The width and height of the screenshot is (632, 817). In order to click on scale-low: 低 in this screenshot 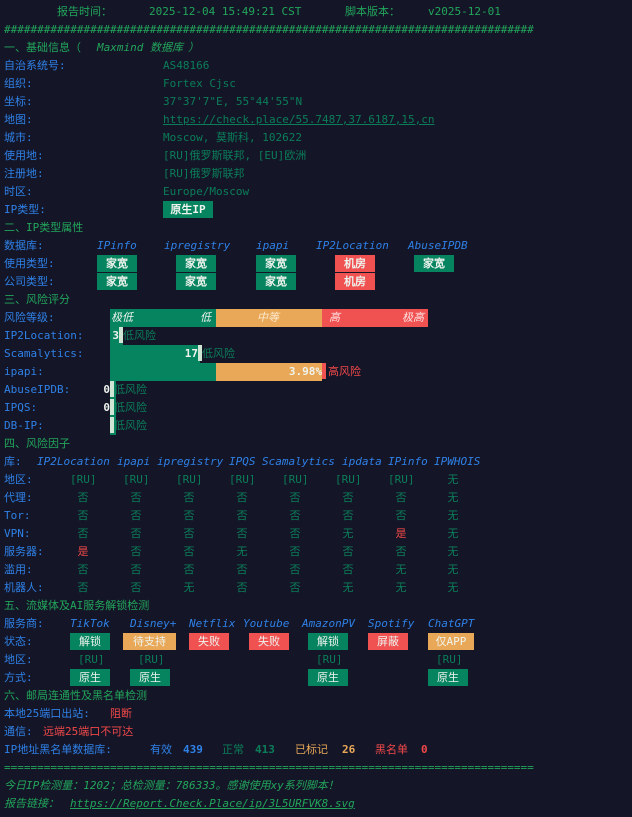, I will do `click(205, 317)`.